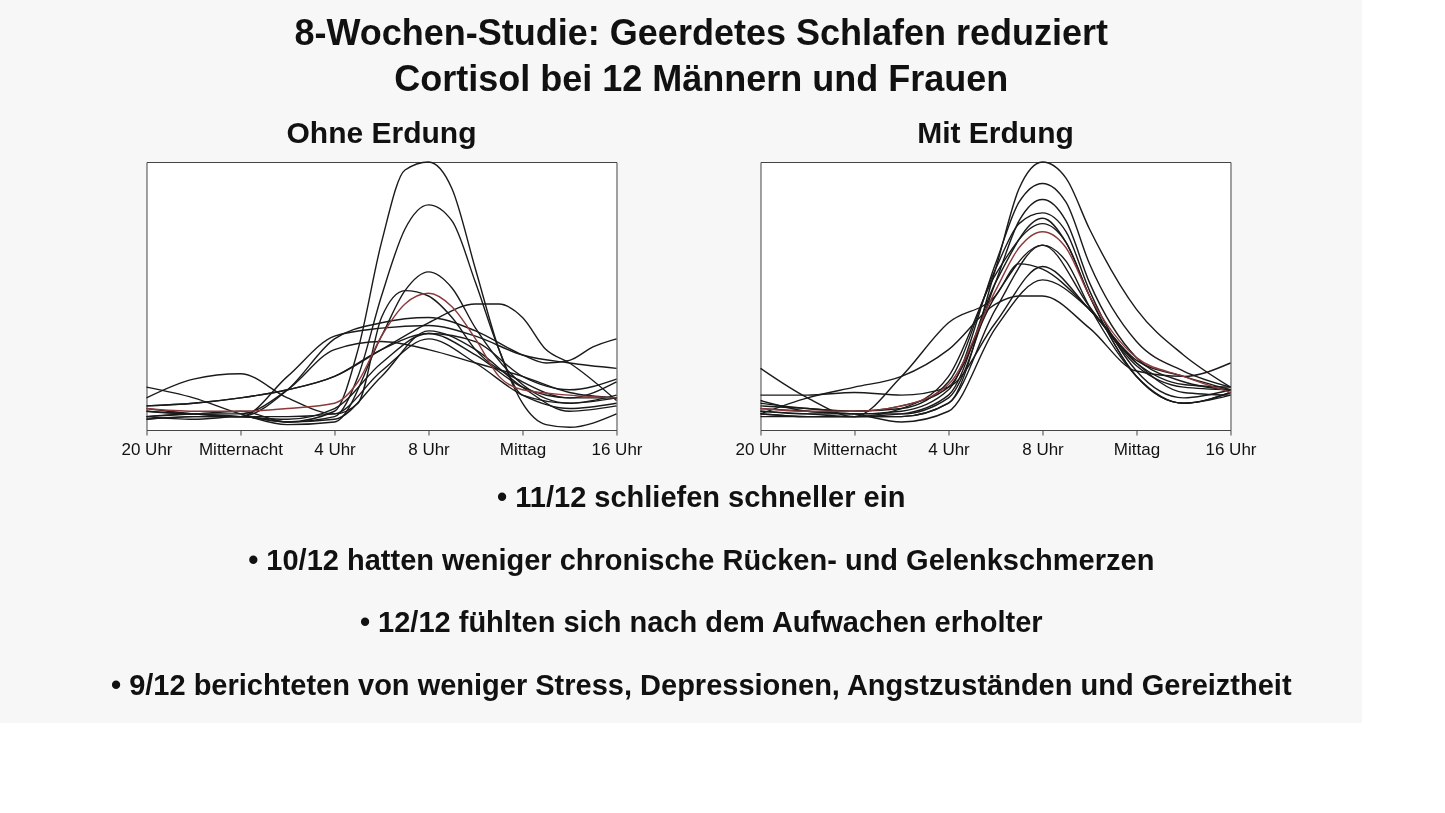  Describe the element at coordinates (701, 497) in the screenshot. I see `text: • 11/12 schliefen schneller ein` at that location.